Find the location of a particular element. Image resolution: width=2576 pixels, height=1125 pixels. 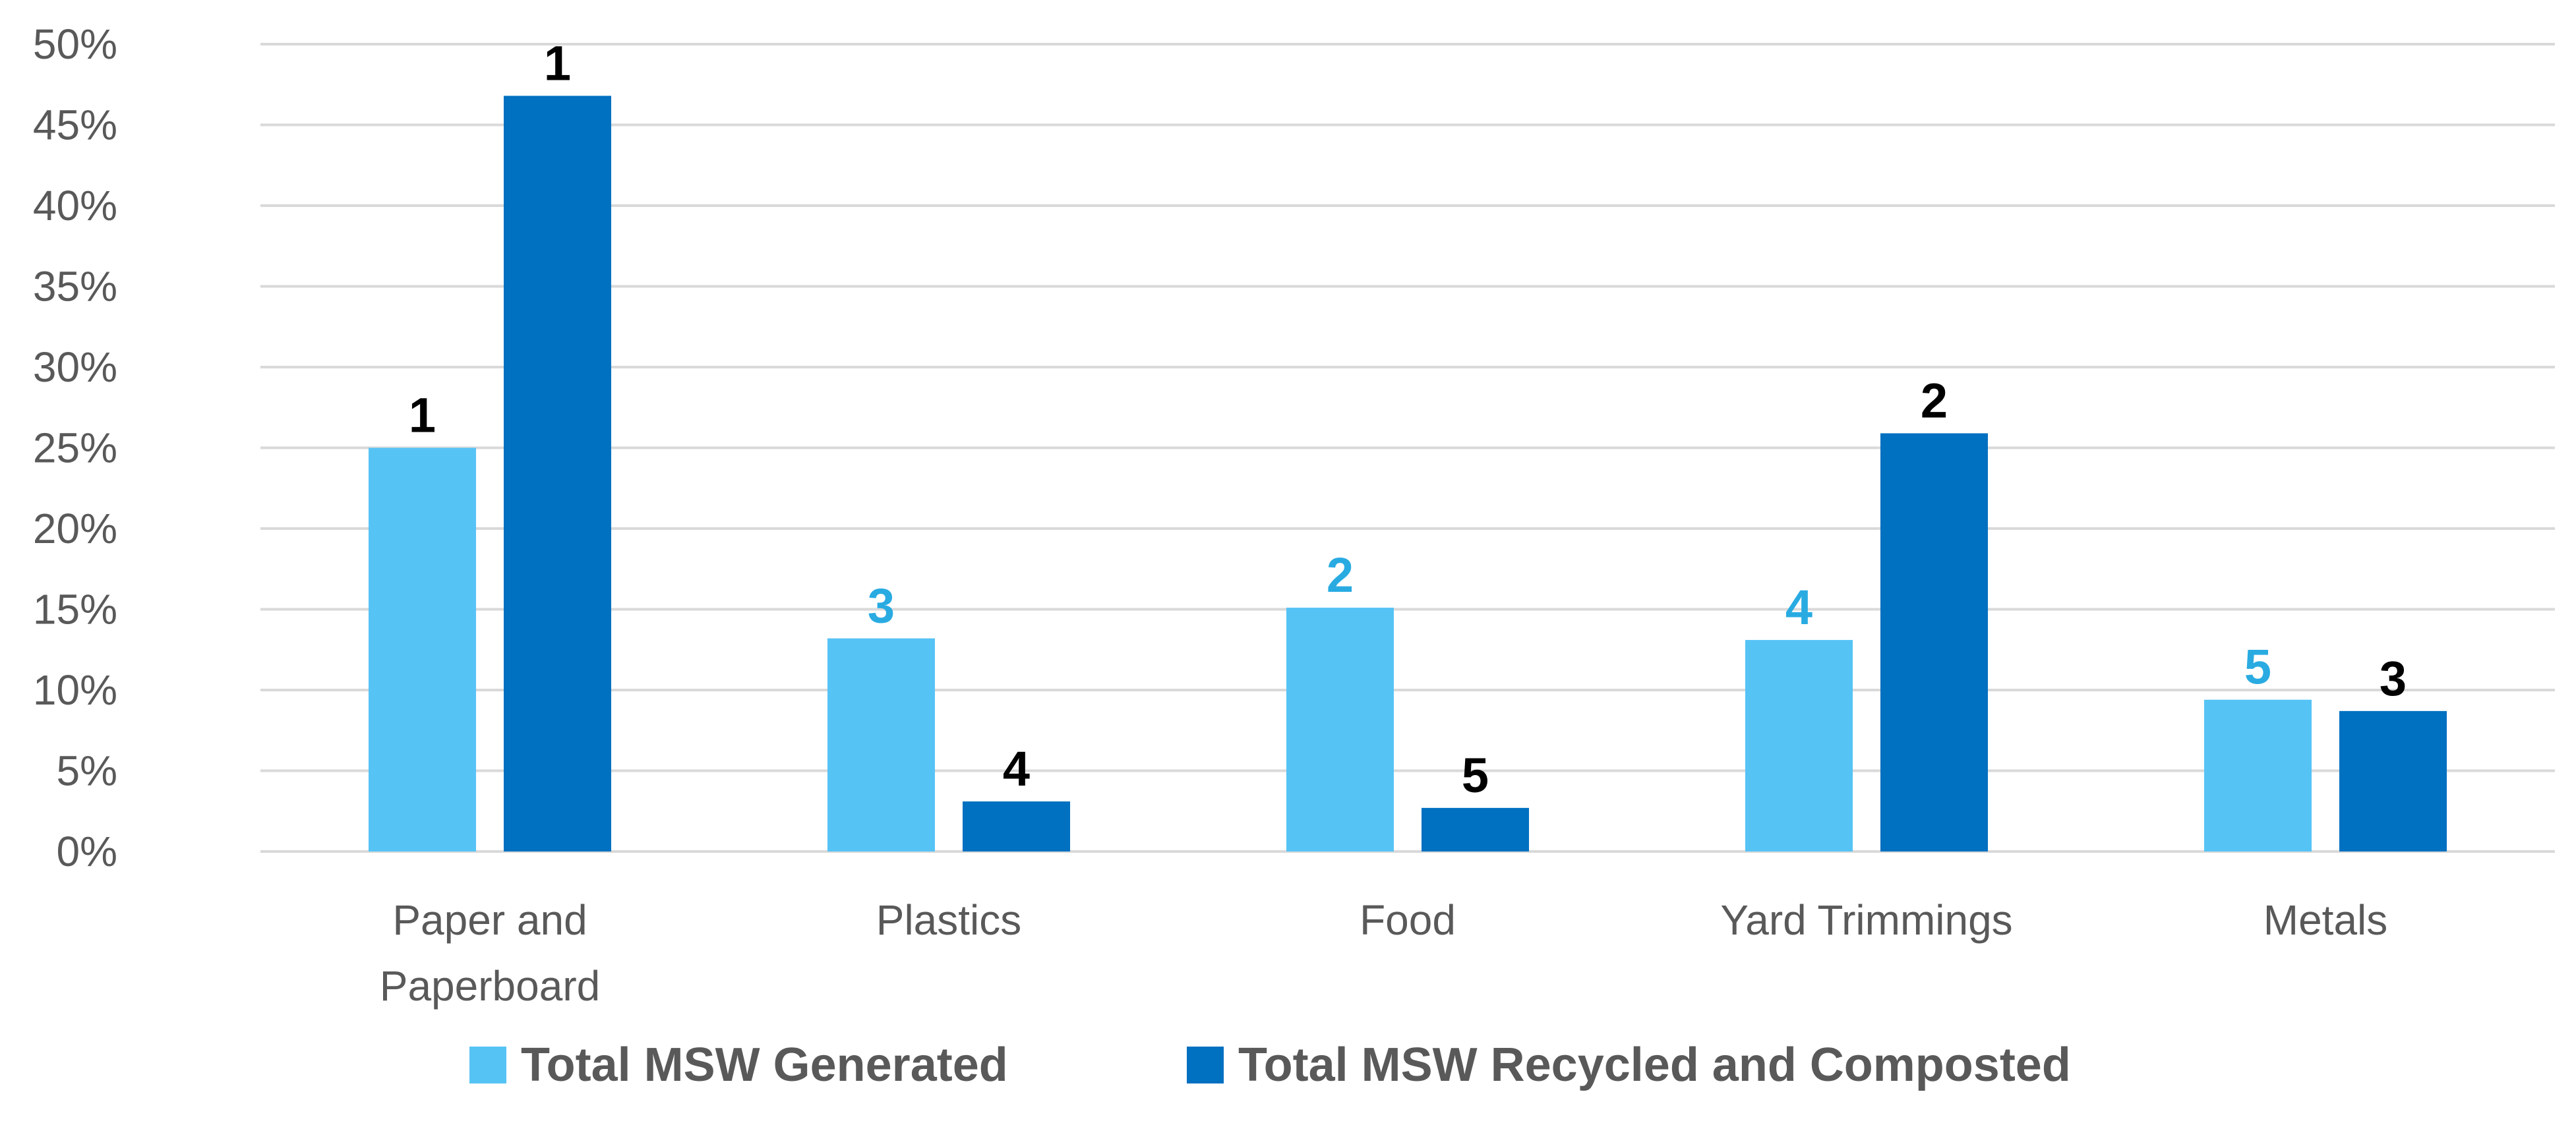

y-tick-label: 25% is located at coordinates (75, 448).